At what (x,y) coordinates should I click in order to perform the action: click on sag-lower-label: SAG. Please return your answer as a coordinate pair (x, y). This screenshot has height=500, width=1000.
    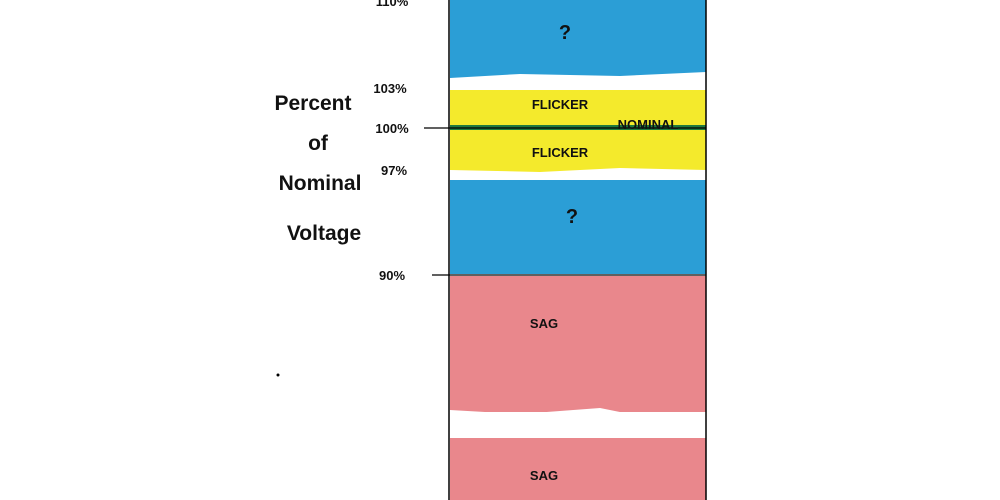
    Looking at the image, I should click on (544, 475).